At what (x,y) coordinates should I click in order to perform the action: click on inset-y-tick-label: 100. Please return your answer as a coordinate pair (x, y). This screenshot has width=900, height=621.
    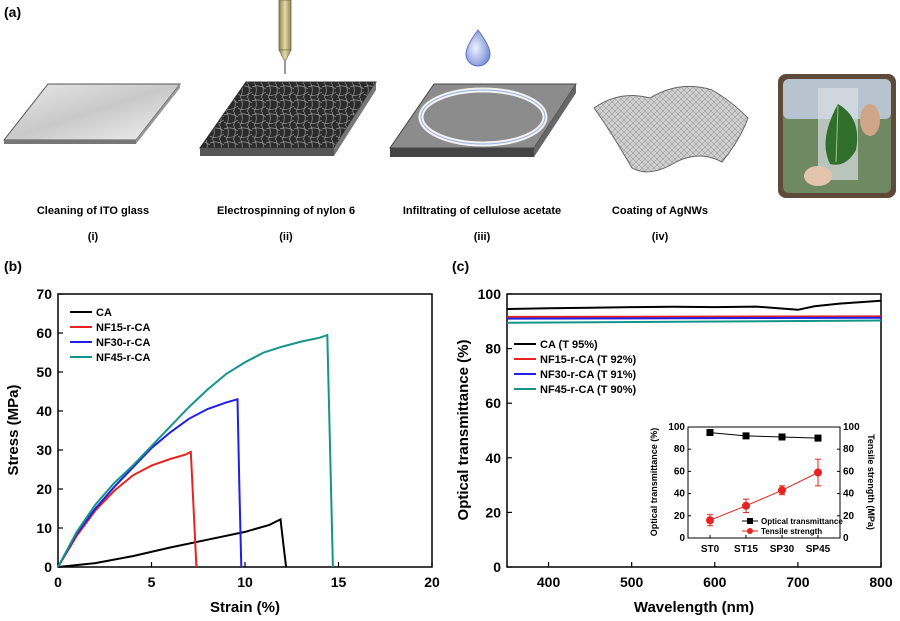
    Looking at the image, I should click on (676, 427).